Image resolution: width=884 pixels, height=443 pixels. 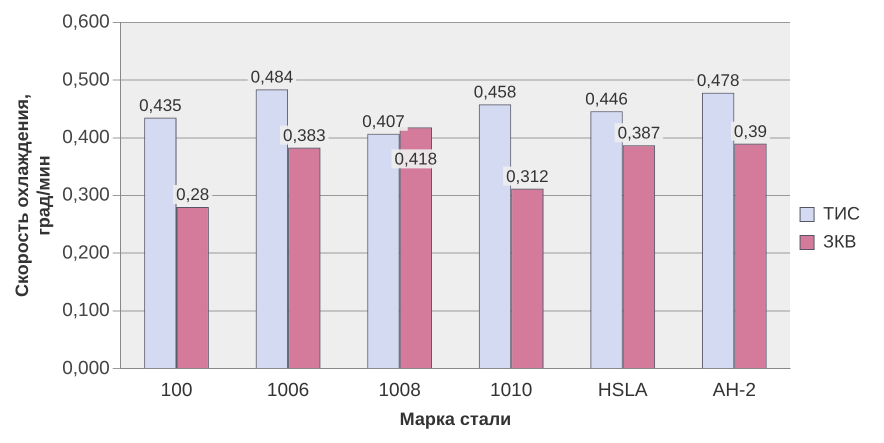 What do you see at coordinates (33, 196) in the screenshot?
I see `y-axis-title: Скорость охлаждения, град/мин` at bounding box center [33, 196].